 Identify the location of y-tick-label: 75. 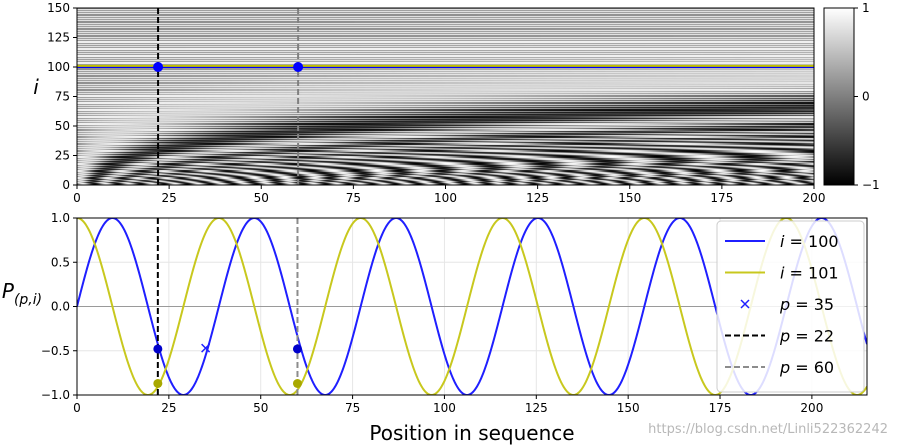
(62, 97).